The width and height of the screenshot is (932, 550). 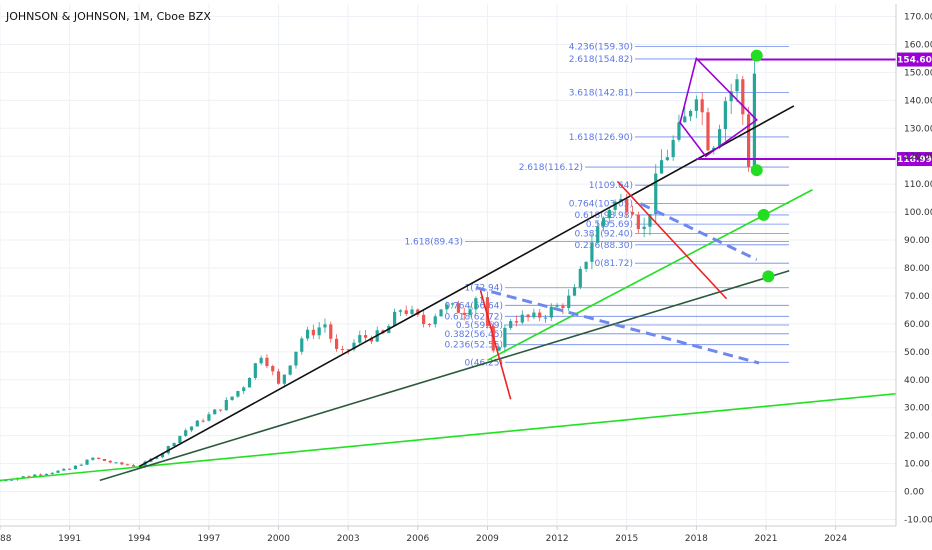 What do you see at coordinates (918, 129) in the screenshot?
I see `y-tick-label: 130.00` at bounding box center [918, 129].